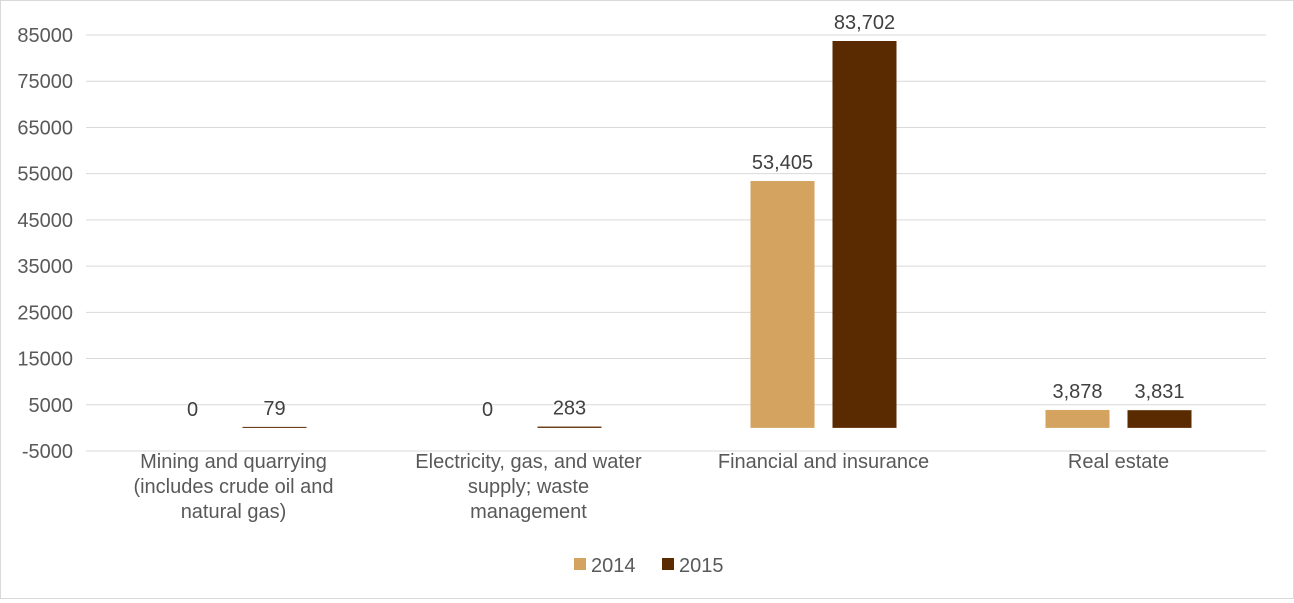 This screenshot has height=603, width=1294. Describe the element at coordinates (233, 462) in the screenshot. I see `category-label: Mining and quarrying` at that location.